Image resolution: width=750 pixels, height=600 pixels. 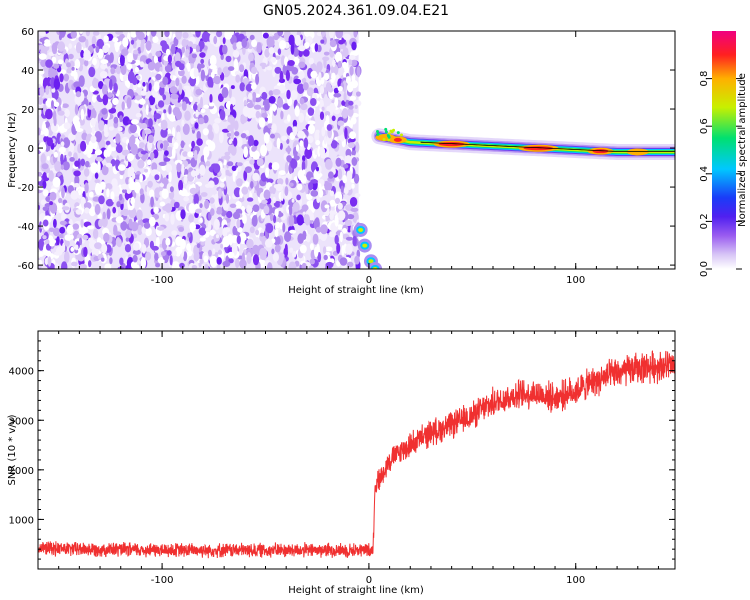 What do you see at coordinates (378, 134) in the screenshot?
I see `trace-speckle` at bounding box center [378, 134].